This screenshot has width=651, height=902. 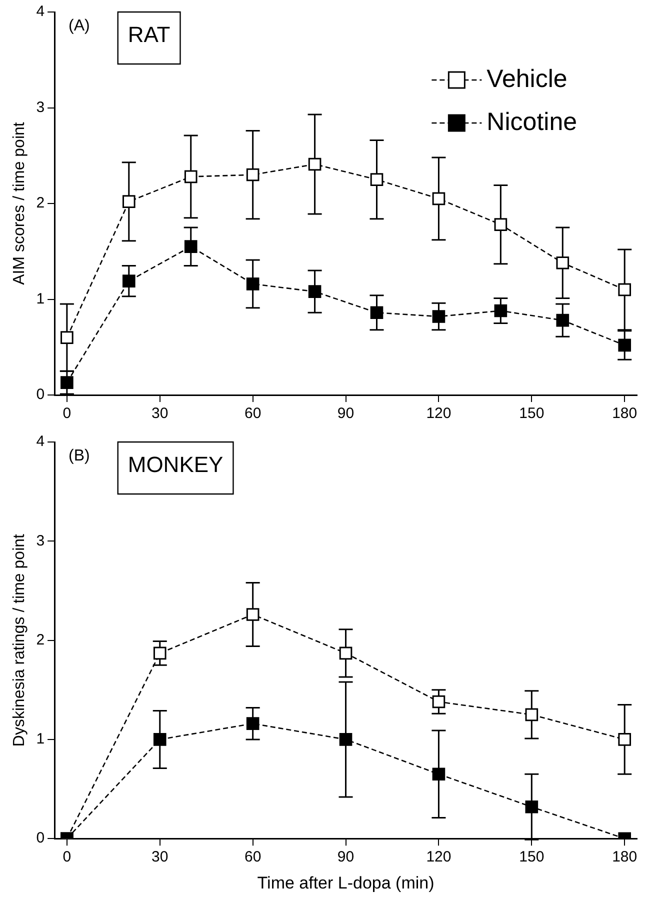 I want to click on annotation: MONKEY, so click(x=176, y=465).